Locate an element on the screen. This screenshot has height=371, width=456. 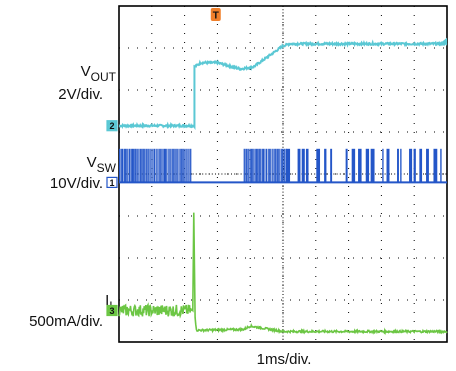
channel-3-marker-label: 3 is located at coordinates (111, 311).